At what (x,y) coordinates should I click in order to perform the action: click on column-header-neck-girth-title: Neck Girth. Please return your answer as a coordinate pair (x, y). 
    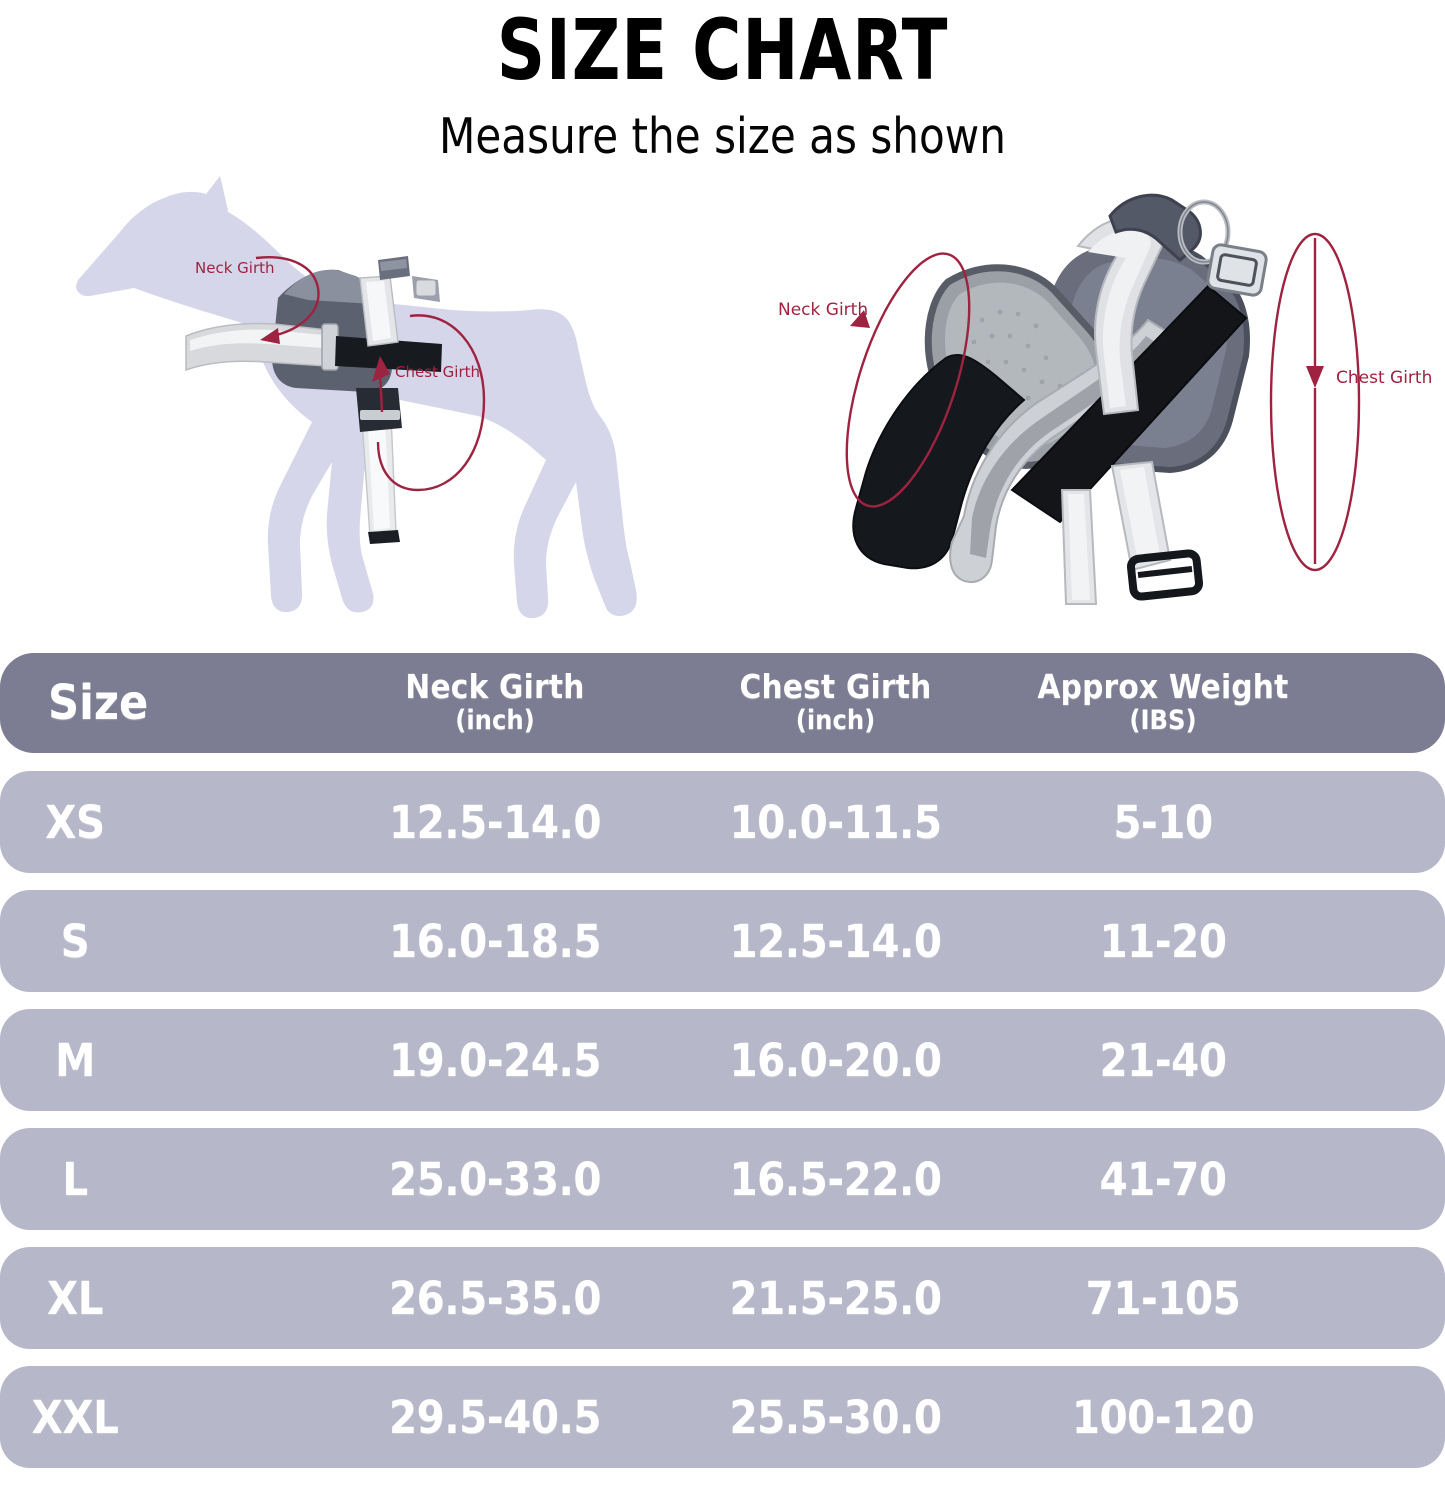
    Looking at the image, I should click on (495, 687).